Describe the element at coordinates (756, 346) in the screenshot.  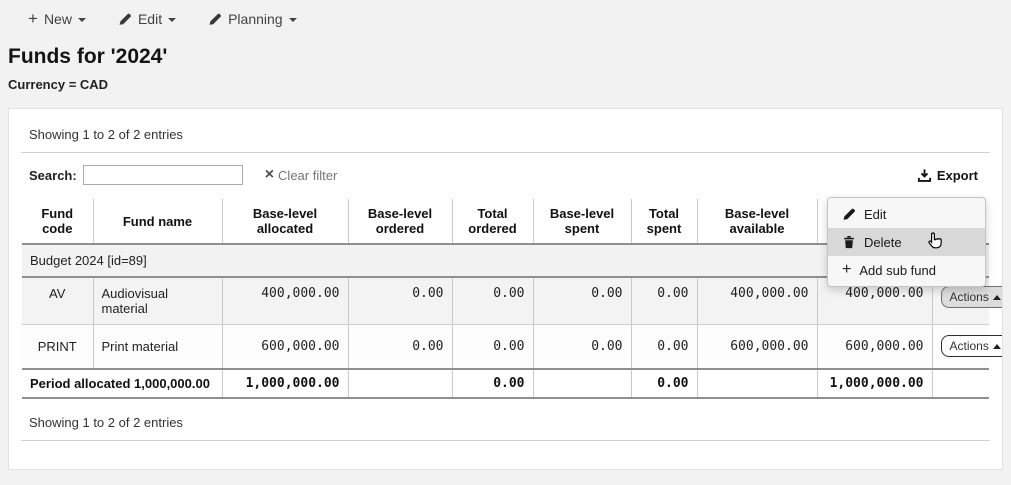
I see `base-available-cell: 600,000.00` at that location.